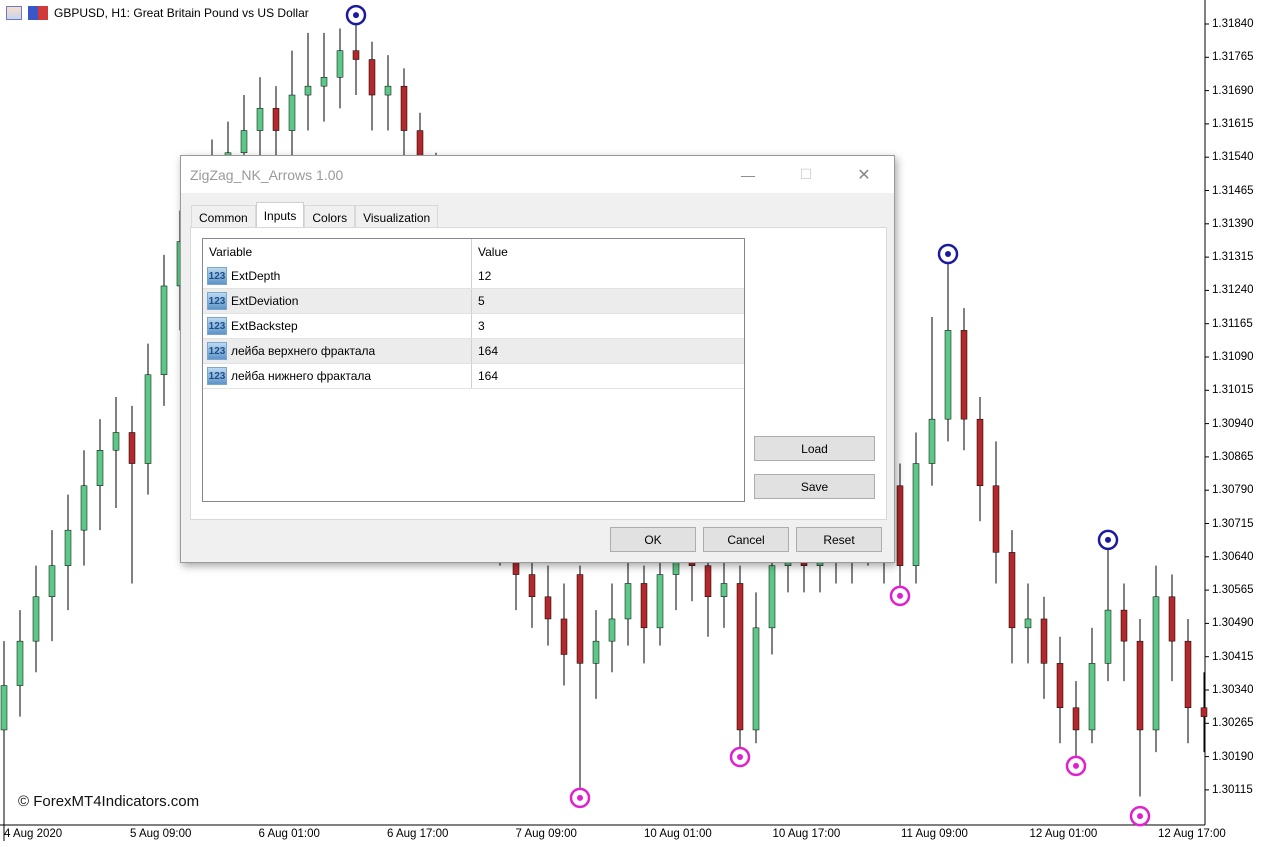 The image size is (1274, 847). What do you see at coordinates (934, 834) in the screenshot?
I see `x-tick-label: 11 Aug 09:00` at bounding box center [934, 834].